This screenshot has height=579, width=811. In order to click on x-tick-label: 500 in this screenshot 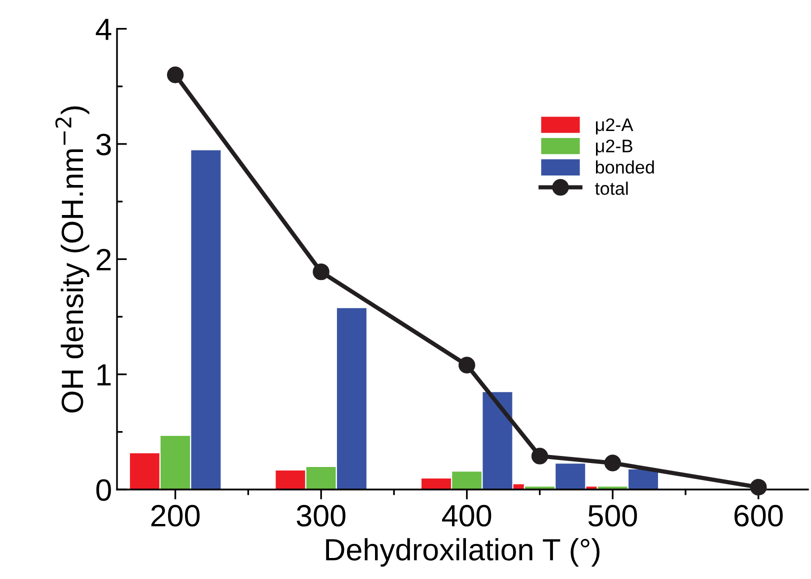, I will do `click(612, 515)`.